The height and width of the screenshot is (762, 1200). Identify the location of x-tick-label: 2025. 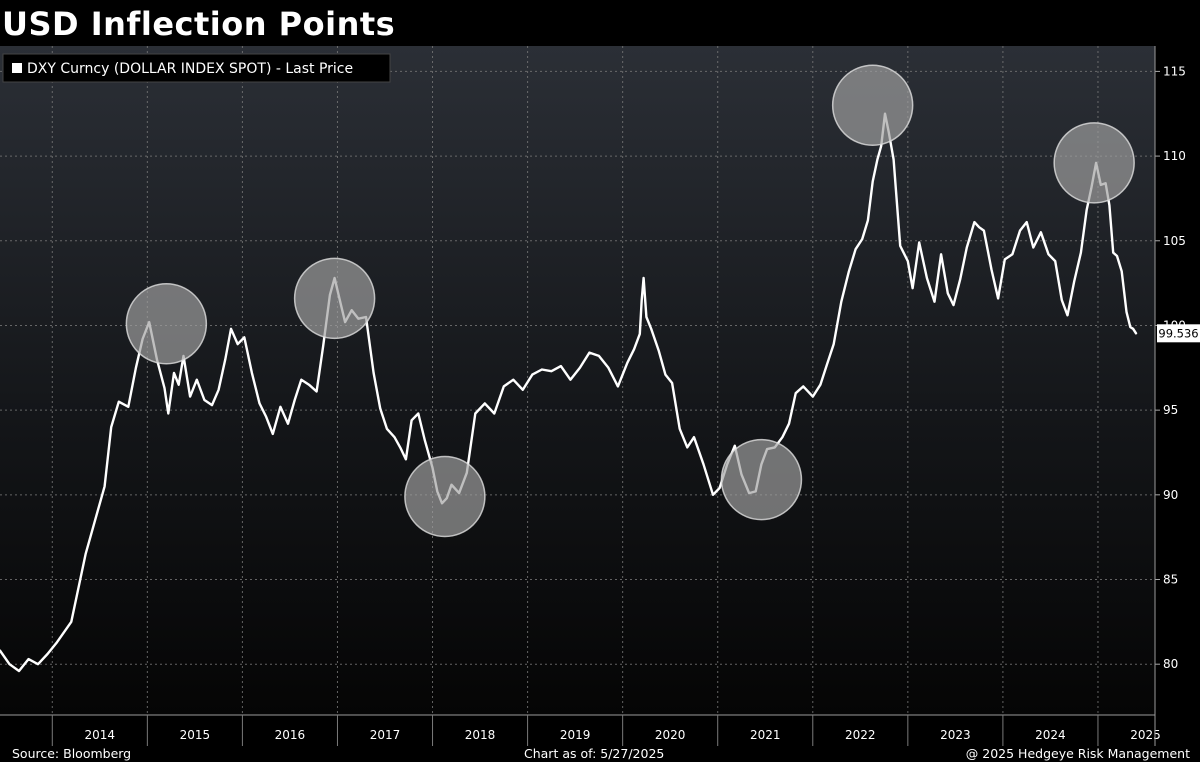
(1145, 735).